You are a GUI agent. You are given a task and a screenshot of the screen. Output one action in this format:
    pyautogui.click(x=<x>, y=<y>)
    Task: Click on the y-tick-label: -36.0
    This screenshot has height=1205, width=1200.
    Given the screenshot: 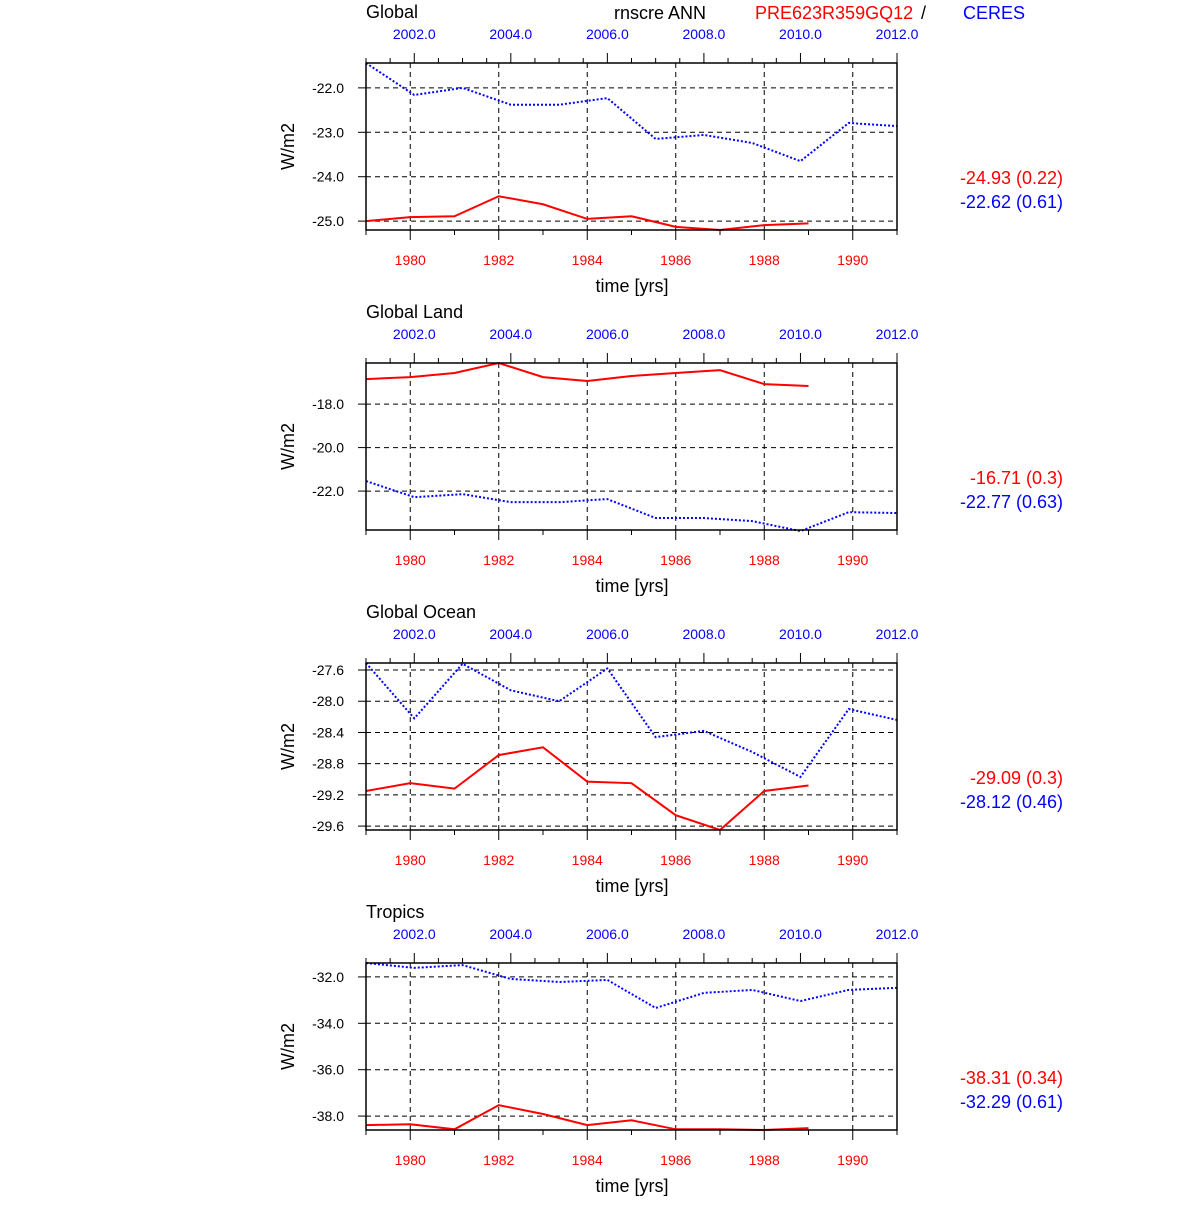 What is the action you would take?
    pyautogui.click(x=328, y=1070)
    